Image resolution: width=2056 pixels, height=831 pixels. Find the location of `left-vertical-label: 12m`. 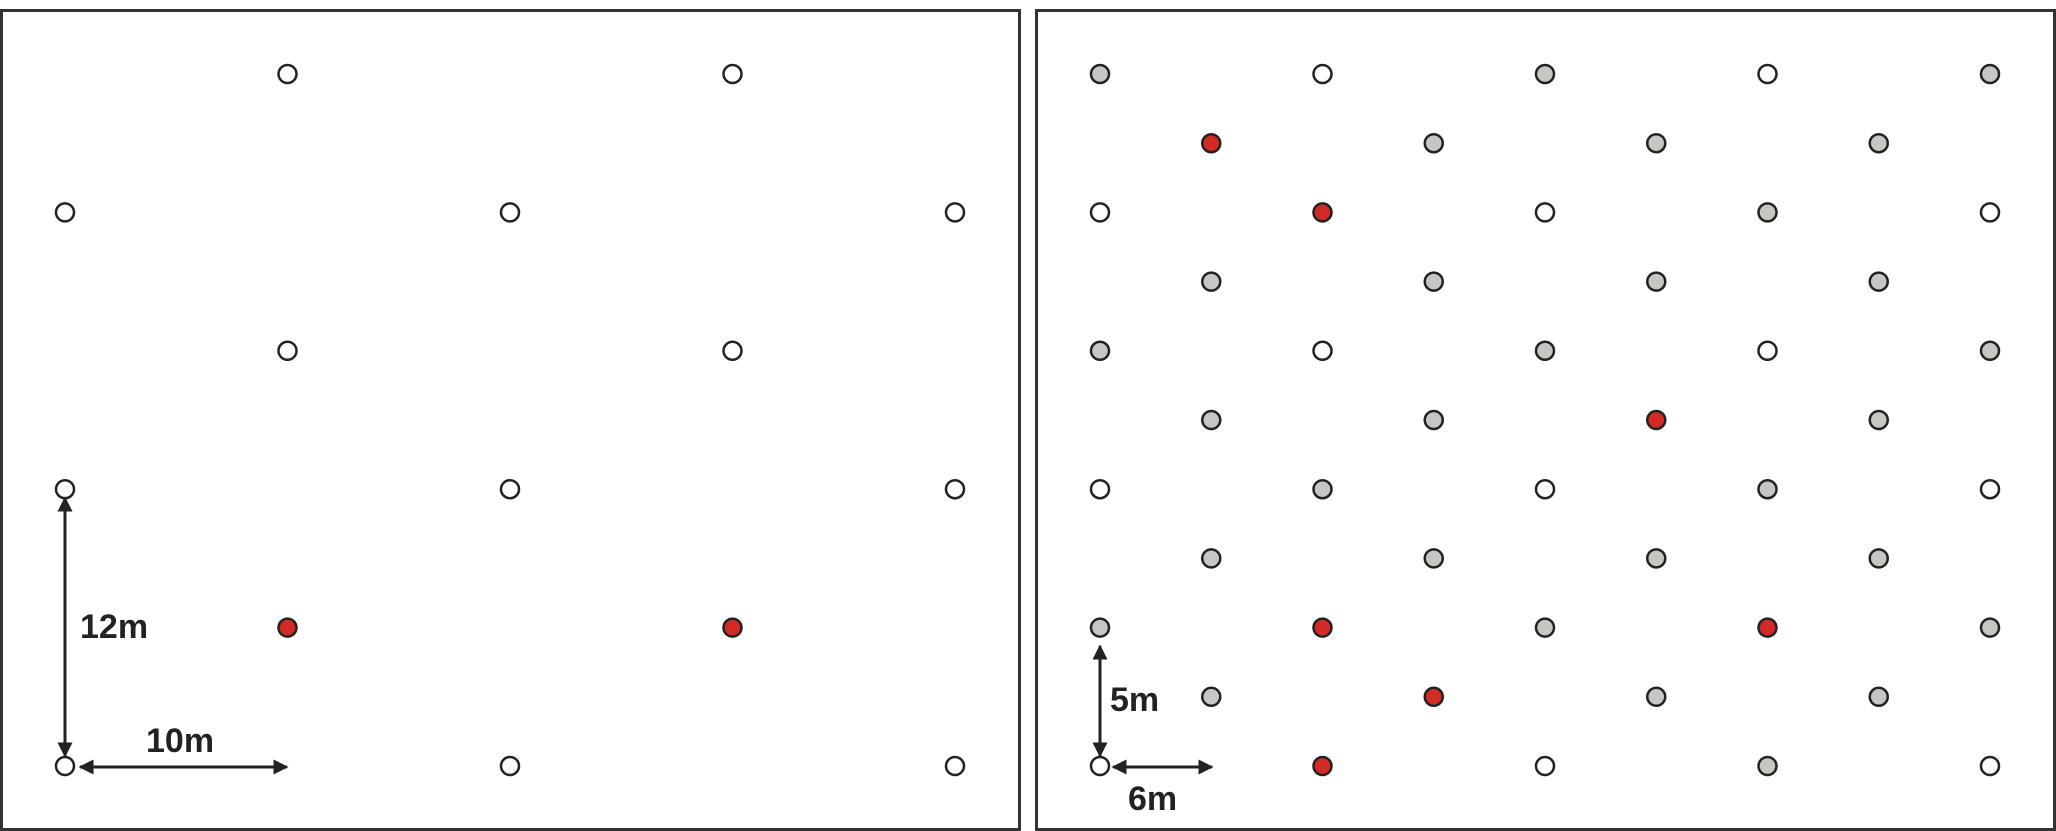

left-vertical-label: 12m is located at coordinates (114, 627).